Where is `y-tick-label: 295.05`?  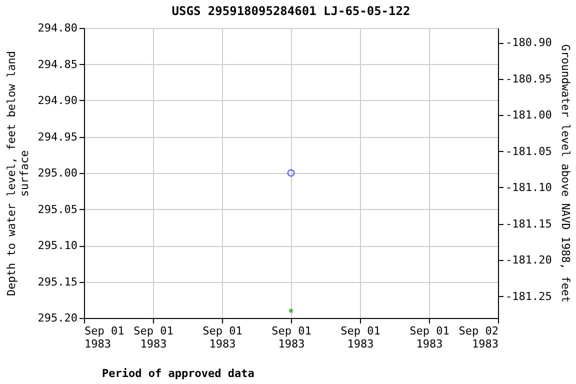 y-tick-label: 295.05 is located at coordinates (58, 209).